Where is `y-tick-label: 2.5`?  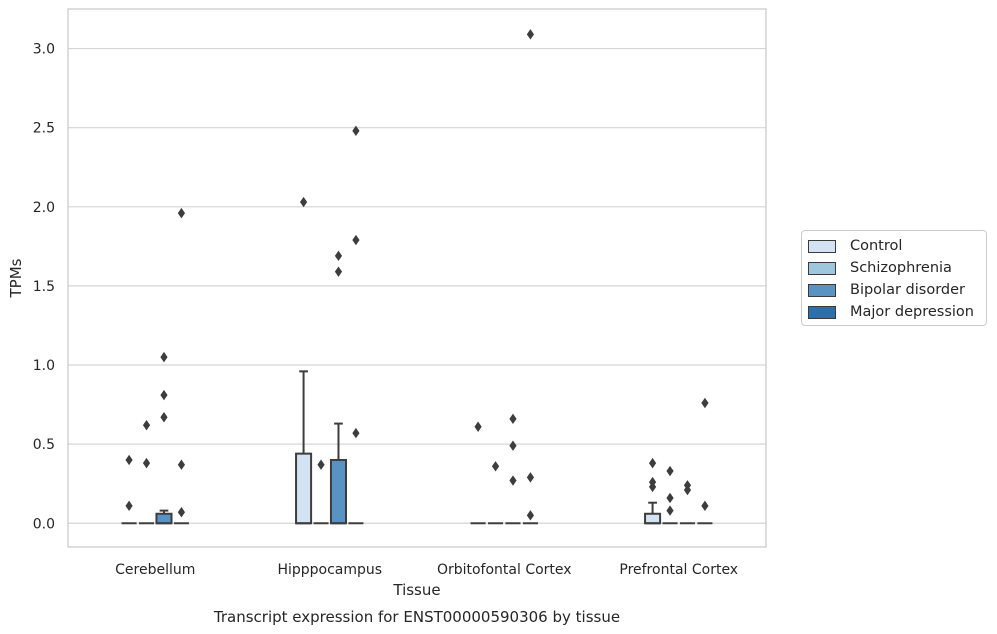 y-tick-label: 2.5 is located at coordinates (44, 129).